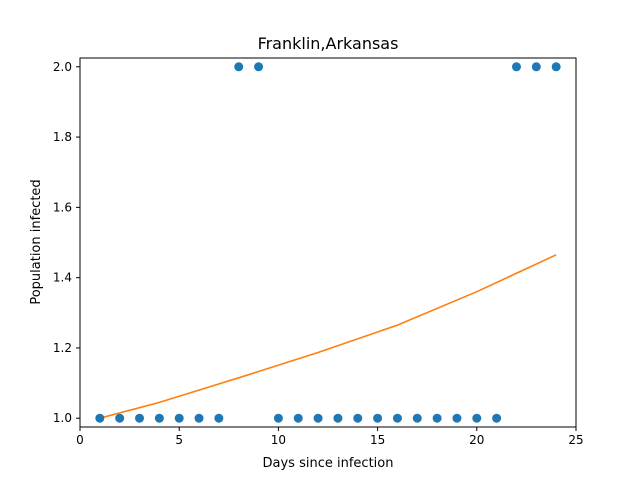 Image resolution: width=640 pixels, height=480 pixels. I want to click on x-tick-label: 5, so click(179, 440).